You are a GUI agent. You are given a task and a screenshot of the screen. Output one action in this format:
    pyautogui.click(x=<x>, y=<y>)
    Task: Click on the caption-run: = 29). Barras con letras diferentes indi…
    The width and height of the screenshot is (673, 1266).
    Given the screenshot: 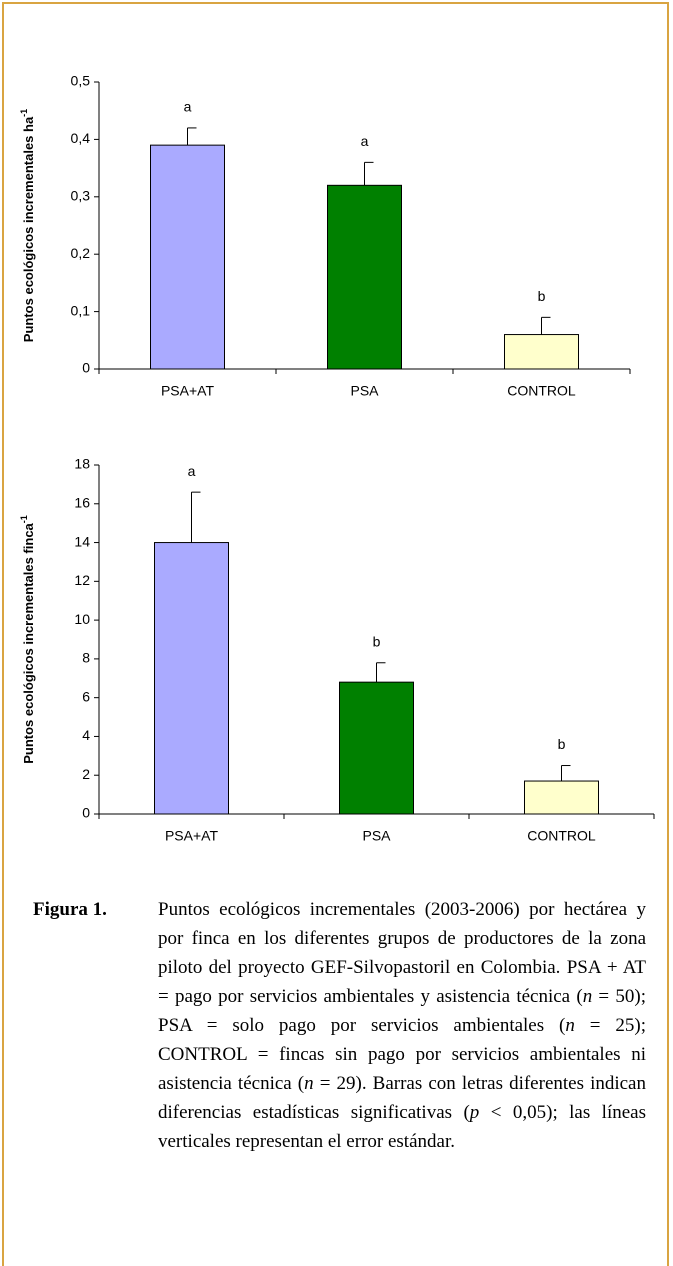 What is the action you would take?
    pyautogui.click(x=402, y=1098)
    